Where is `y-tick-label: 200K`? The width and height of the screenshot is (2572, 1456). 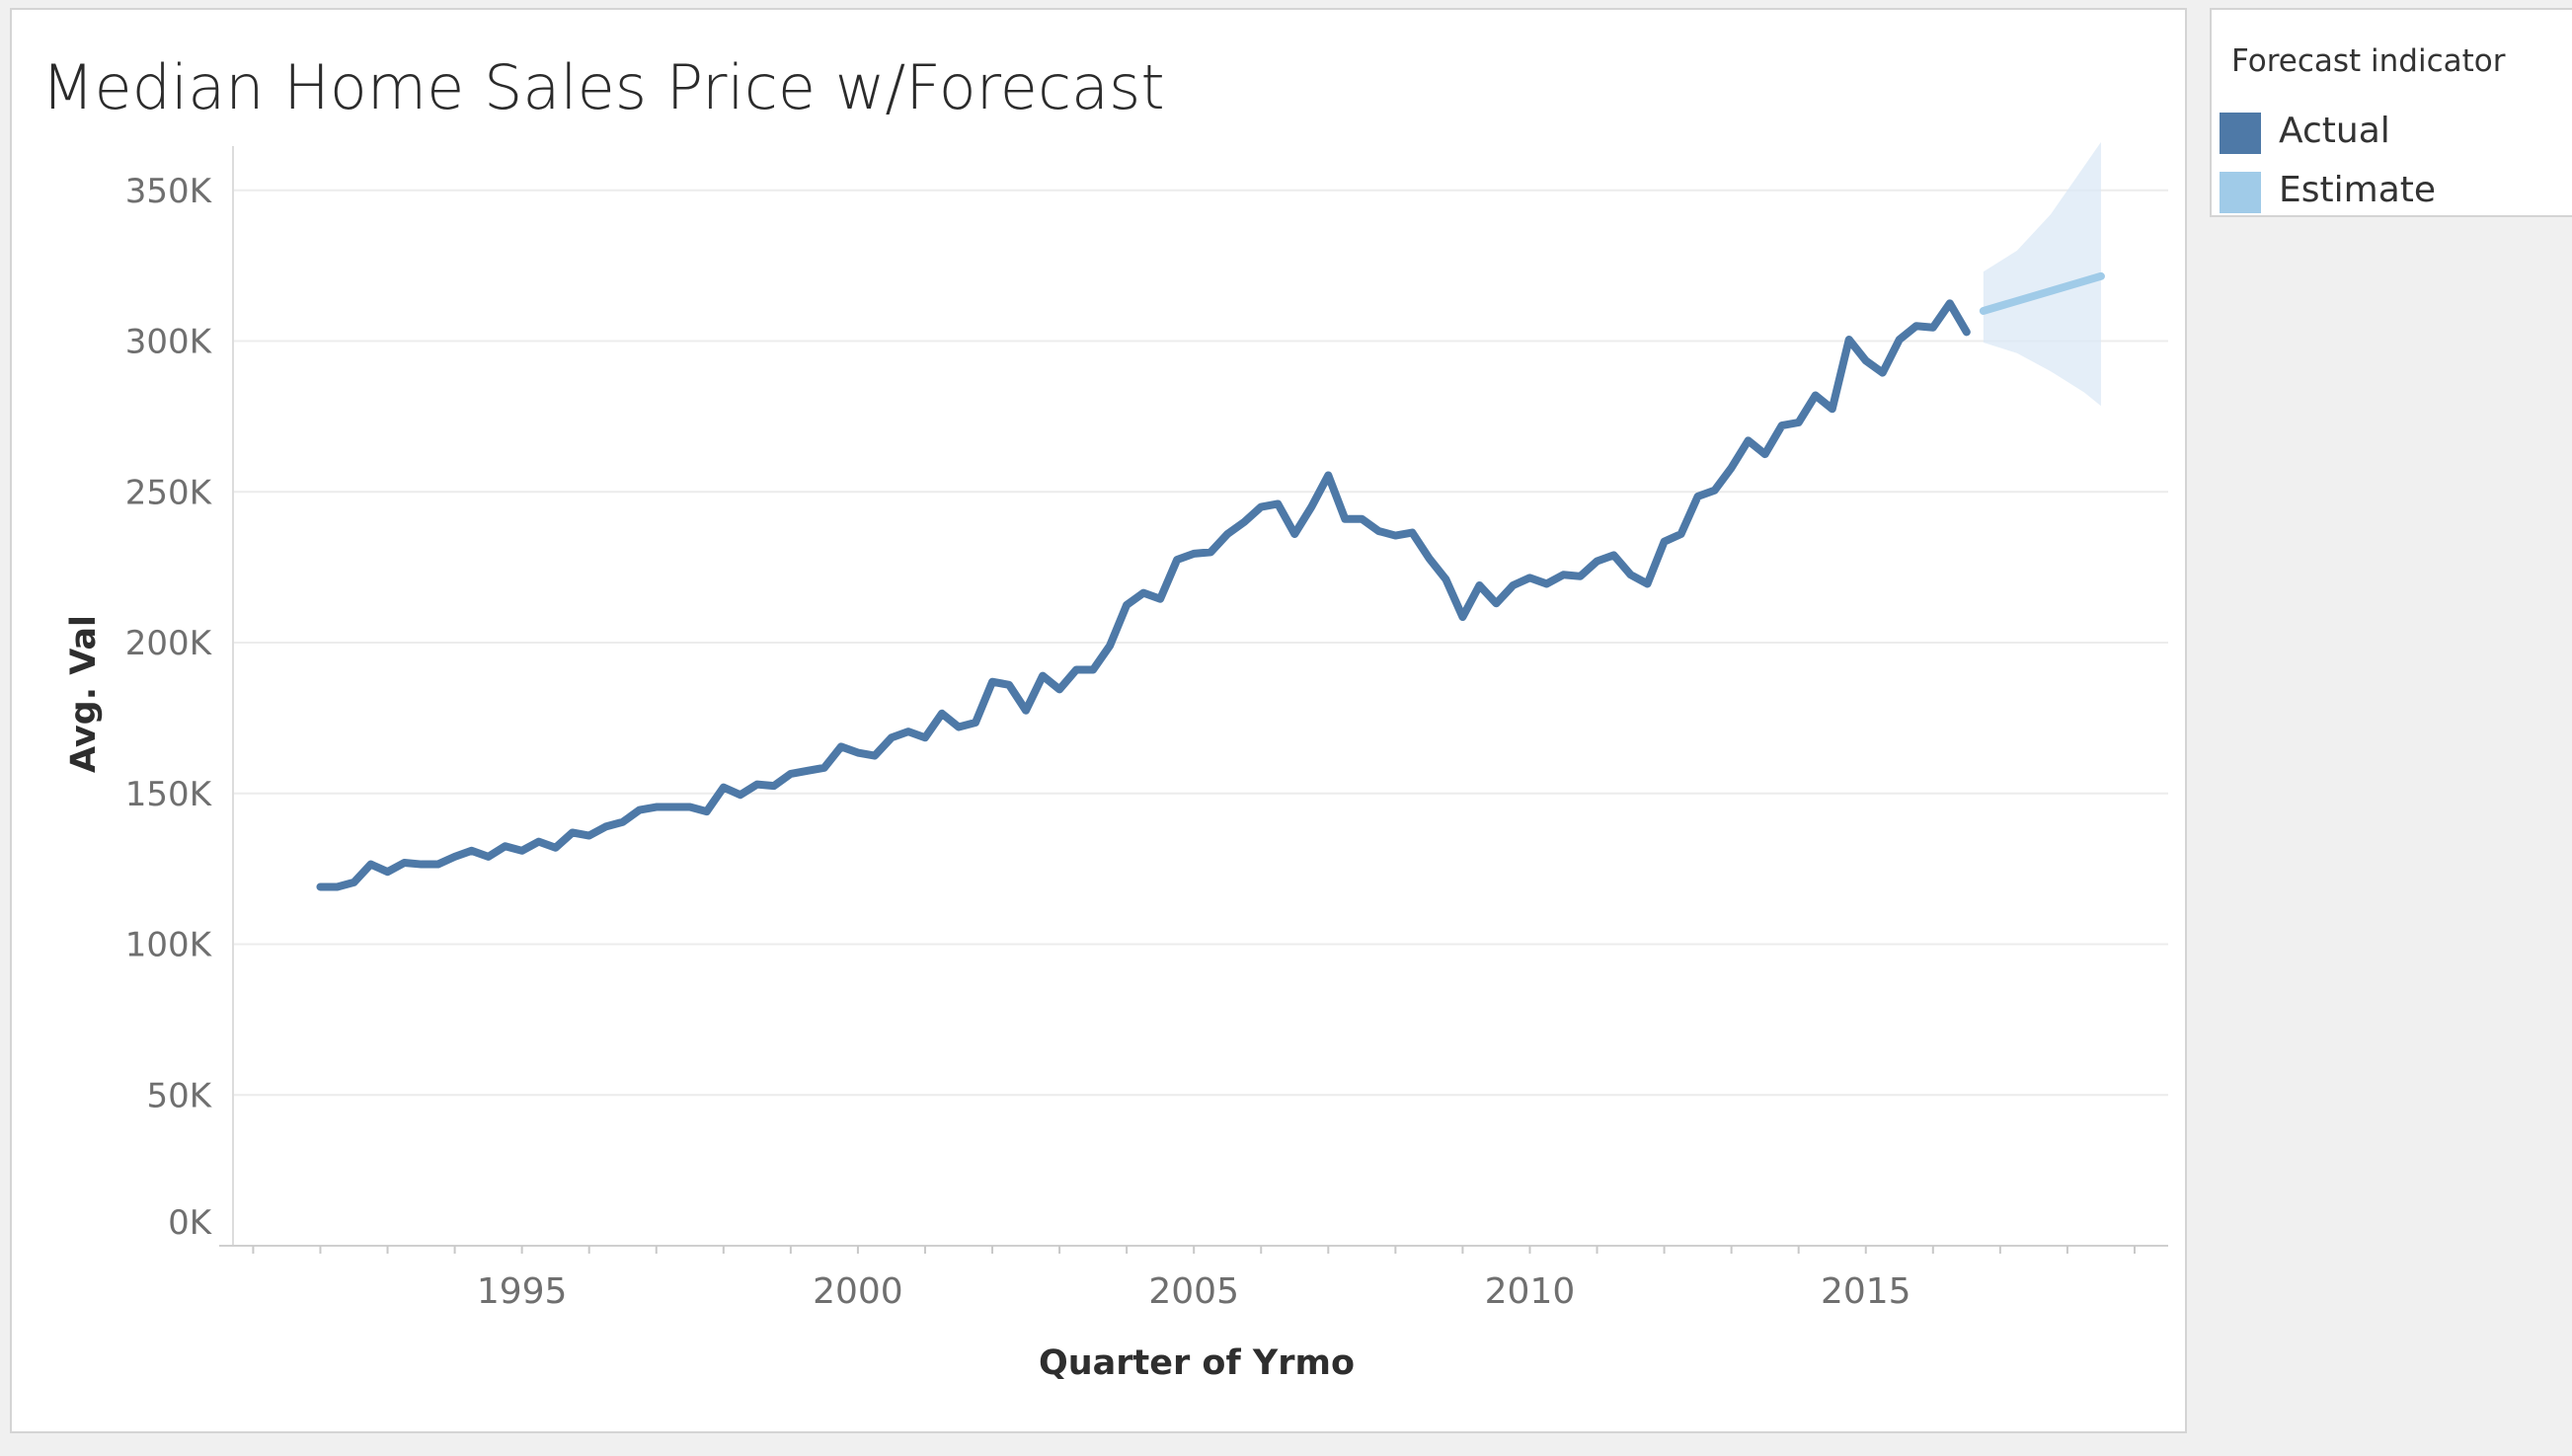
y-tick-label: 200K is located at coordinates (169, 643).